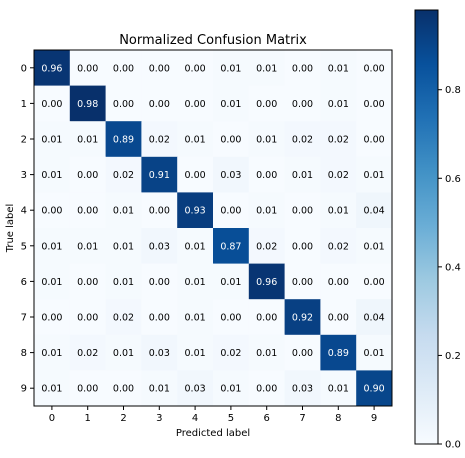 The height and width of the screenshot is (458, 465). What do you see at coordinates (213, 40) in the screenshot?
I see `chart-title: Normalized Confusion Matrix` at bounding box center [213, 40].